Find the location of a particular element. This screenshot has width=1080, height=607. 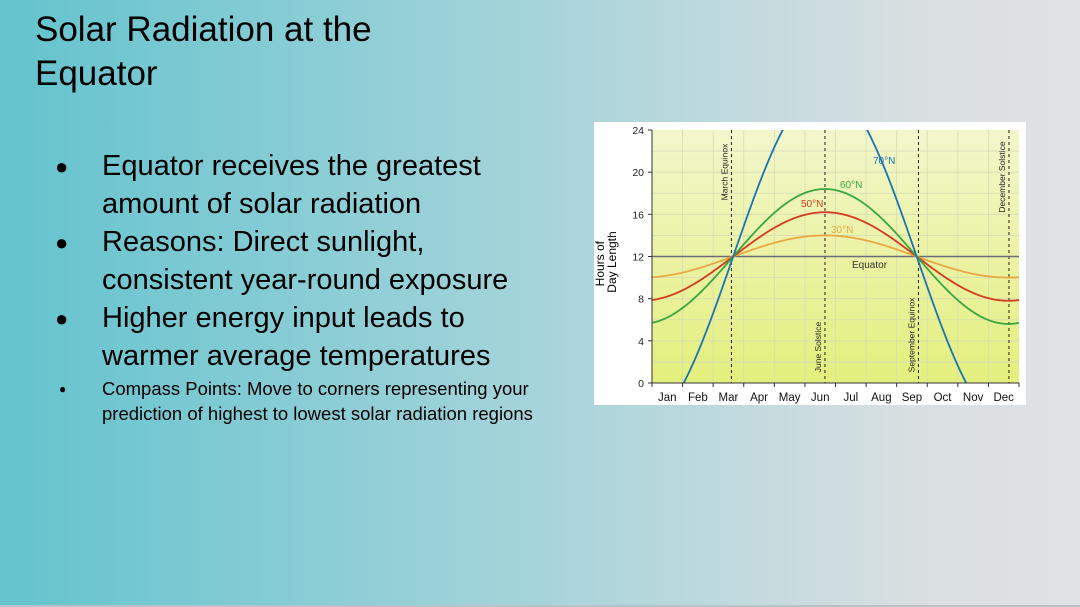

x-tick-label: Sep is located at coordinates (912, 398).